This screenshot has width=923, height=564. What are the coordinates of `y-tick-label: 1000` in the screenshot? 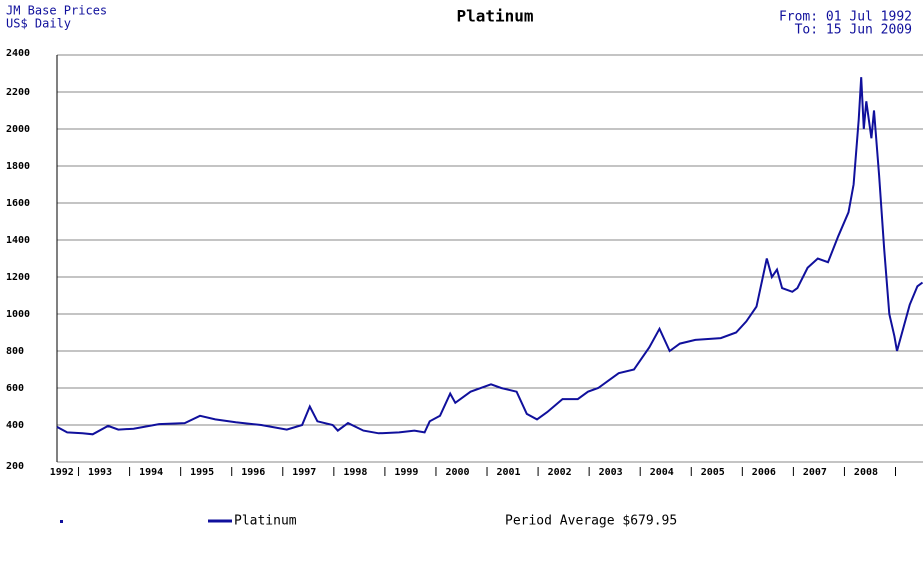 It's located at (18, 314).